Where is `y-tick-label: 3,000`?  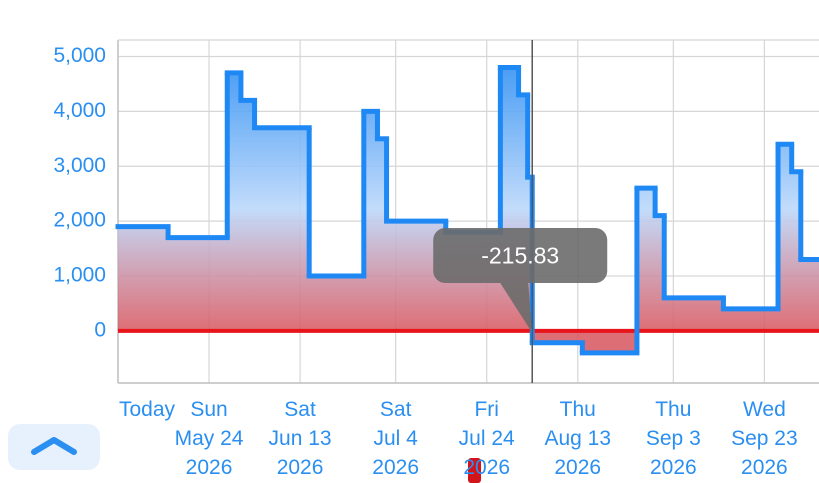 y-tick-label: 3,000 is located at coordinates (79, 165).